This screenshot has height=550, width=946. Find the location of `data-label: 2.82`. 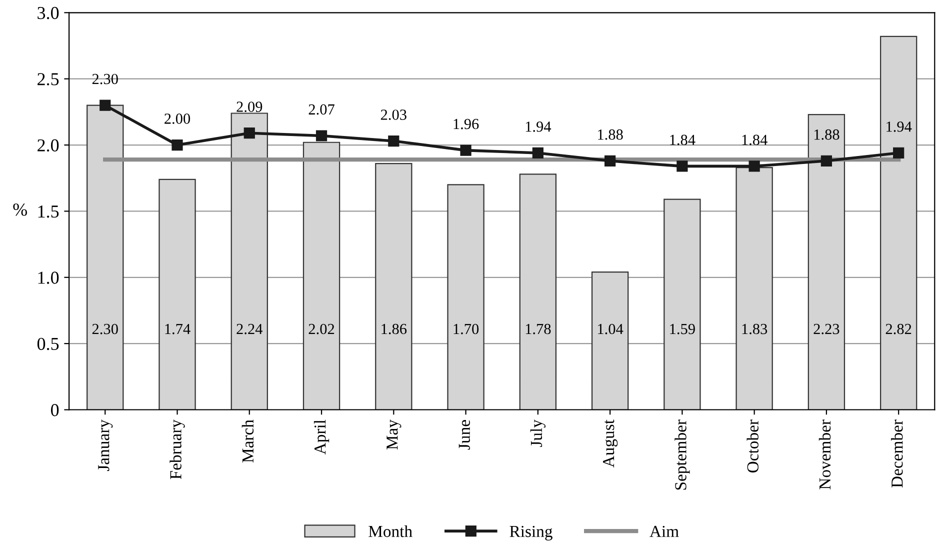

data-label: 2.82 is located at coordinates (899, 329).